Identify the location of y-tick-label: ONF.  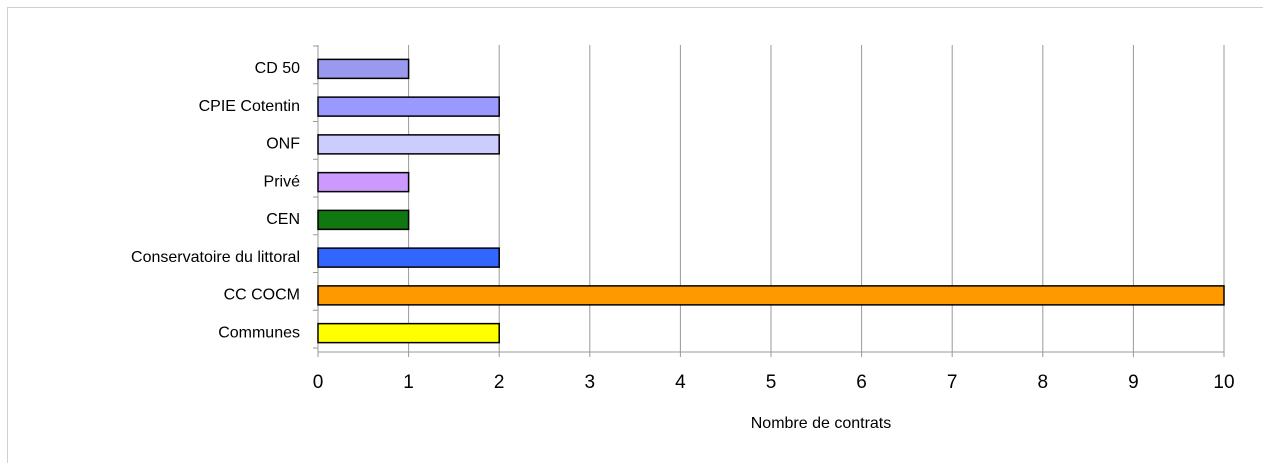
(283, 144).